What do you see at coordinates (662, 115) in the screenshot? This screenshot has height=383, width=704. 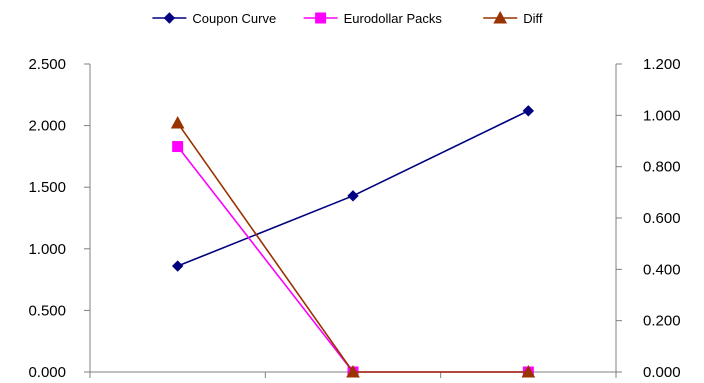 I see `right-axis-tick-label: 1.000` at bounding box center [662, 115].